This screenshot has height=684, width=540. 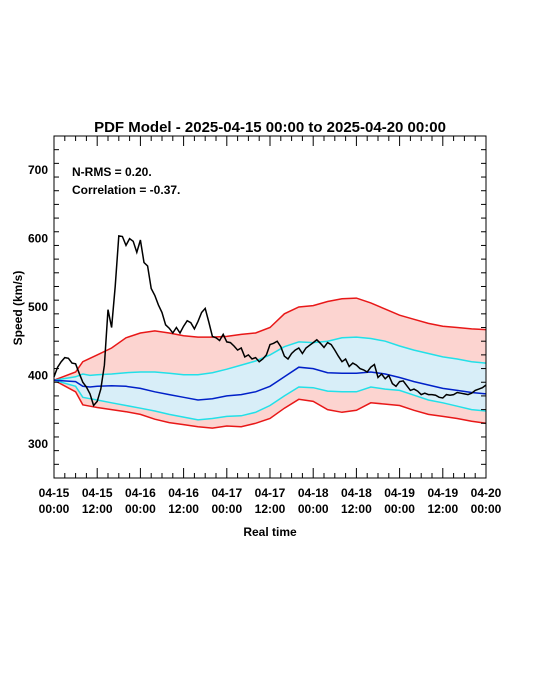 I want to click on y-axis-label: Speed (km/s), so click(x=18, y=308).